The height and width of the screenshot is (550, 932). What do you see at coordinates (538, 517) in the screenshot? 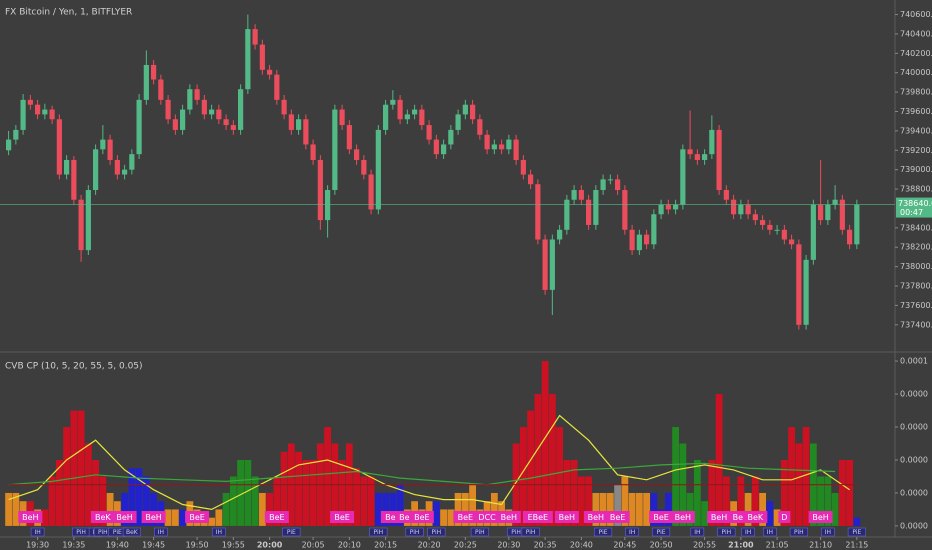
I see `pattern-label: EBeE` at bounding box center [538, 517].